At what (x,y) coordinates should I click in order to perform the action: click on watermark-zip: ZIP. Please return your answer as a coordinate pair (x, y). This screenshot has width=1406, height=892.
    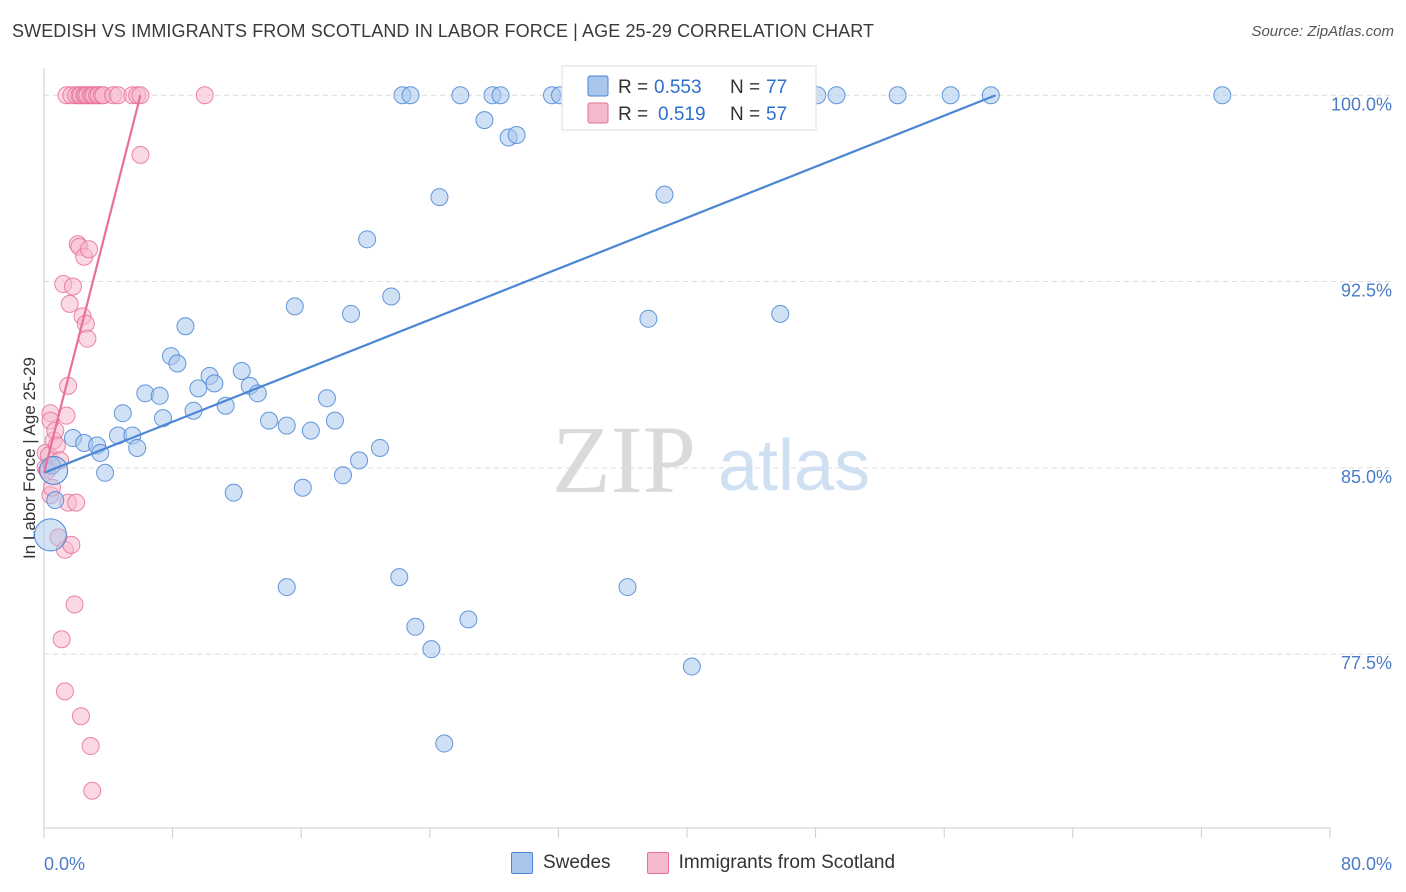
    Looking at the image, I should click on (624, 459).